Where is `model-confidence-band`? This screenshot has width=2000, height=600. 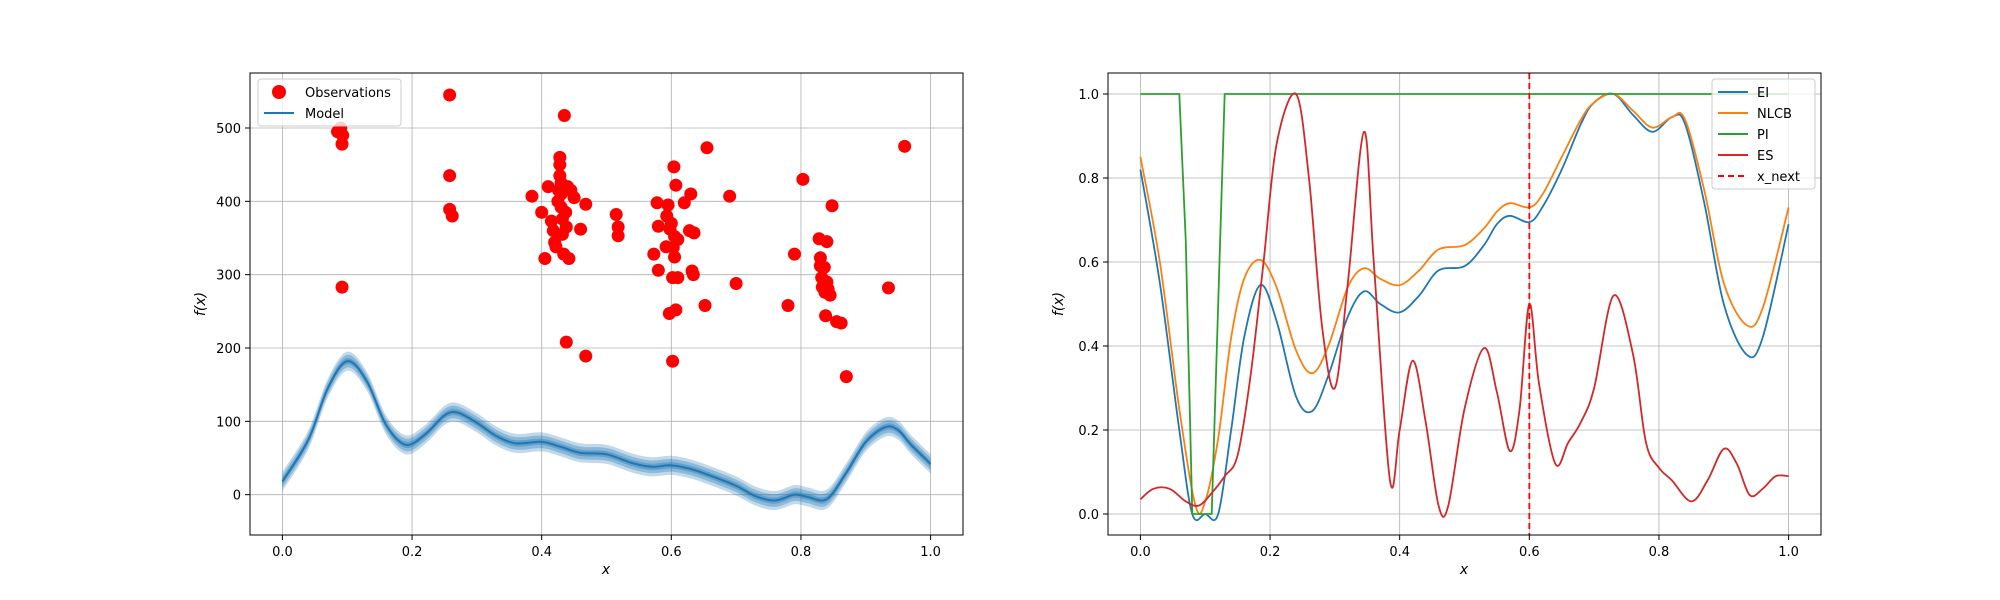 model-confidence-band is located at coordinates (606, 431).